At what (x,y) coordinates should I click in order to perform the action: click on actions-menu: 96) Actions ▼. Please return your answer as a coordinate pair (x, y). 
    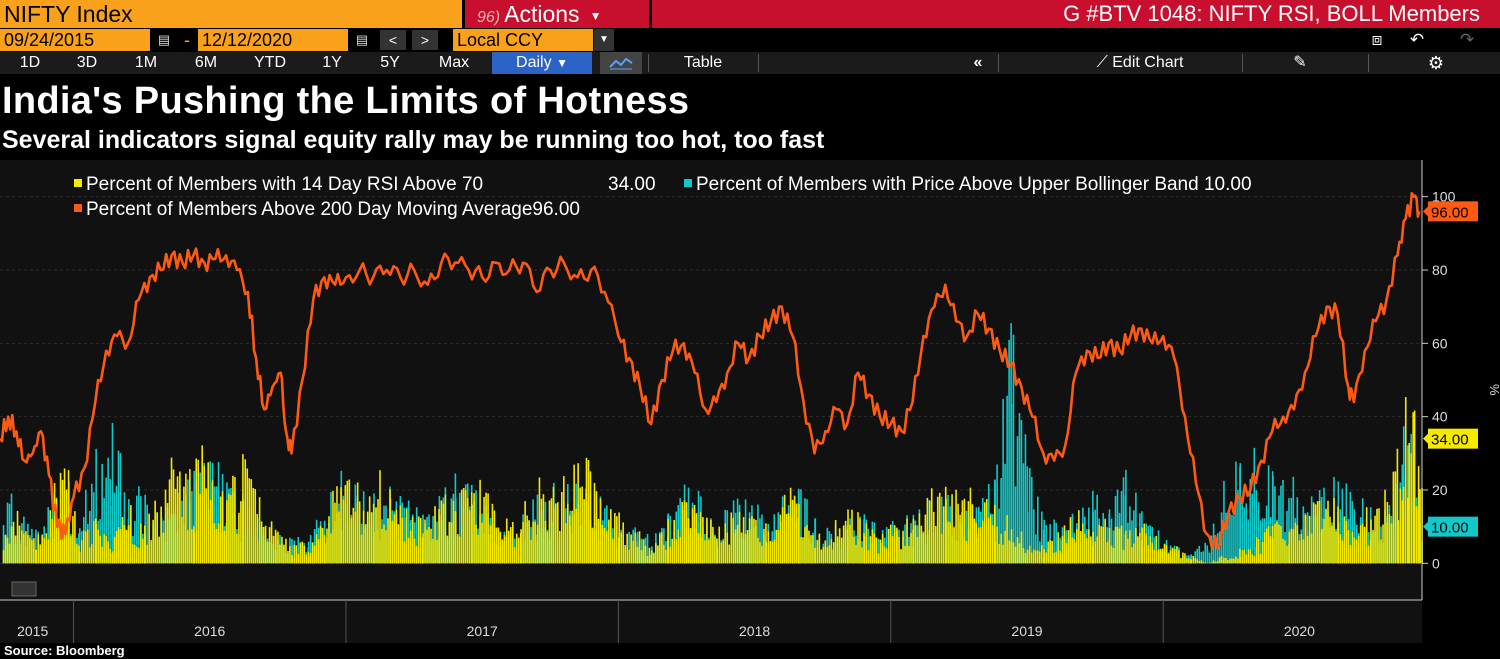
    Looking at the image, I should click on (557, 14).